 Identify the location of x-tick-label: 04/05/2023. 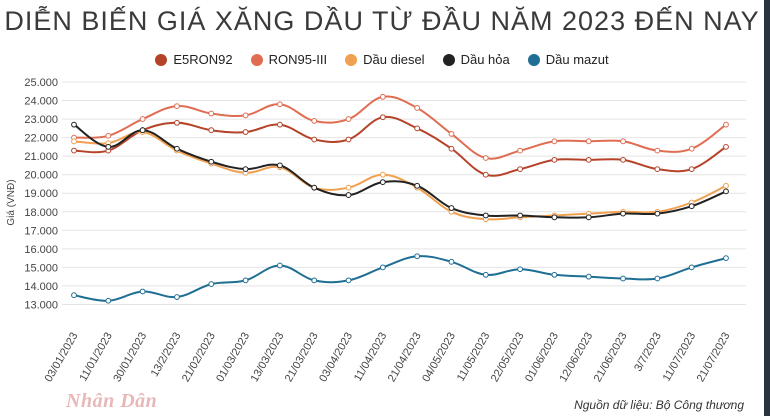
(439, 358).